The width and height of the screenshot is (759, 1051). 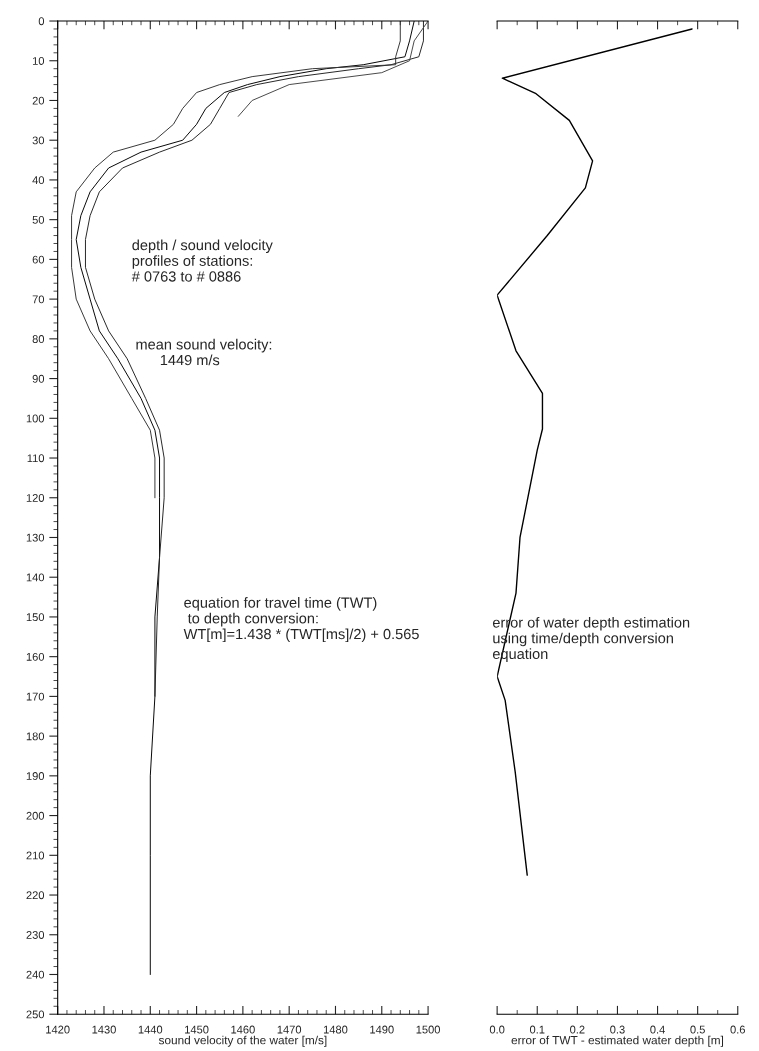 I want to click on y-tick-label: 0, so click(x=41, y=21).